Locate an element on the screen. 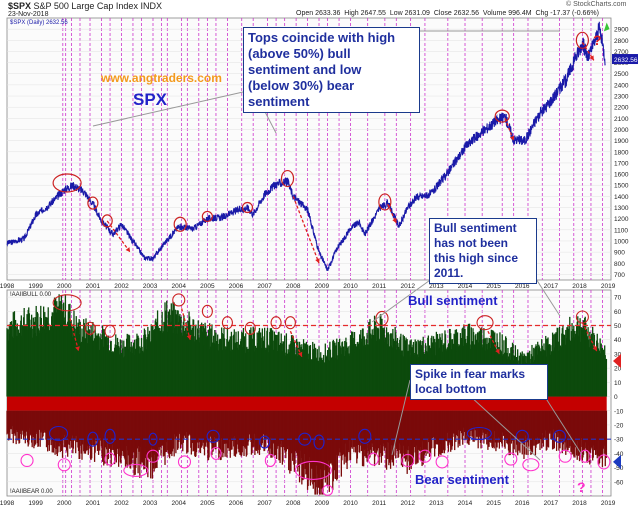 The height and width of the screenshot is (509, 640). year-label-upper: 1999 is located at coordinates (35, 286).